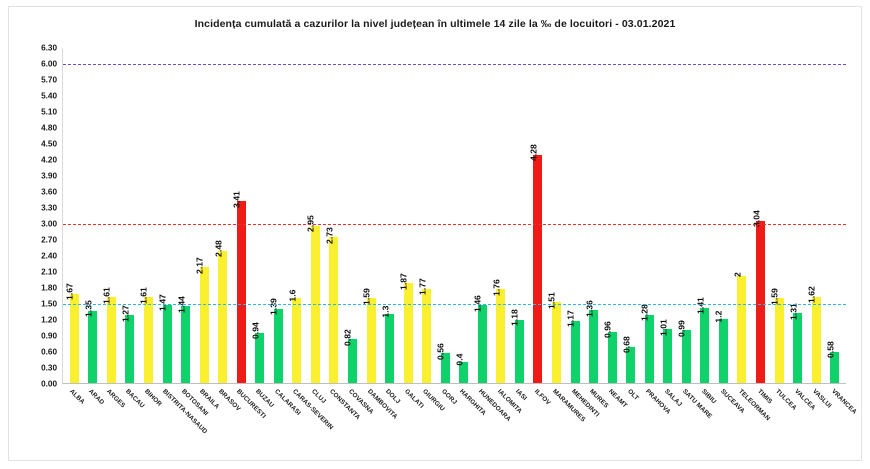 The height and width of the screenshot is (469, 870). I want to click on bar: 2.48, so click(220, 311).